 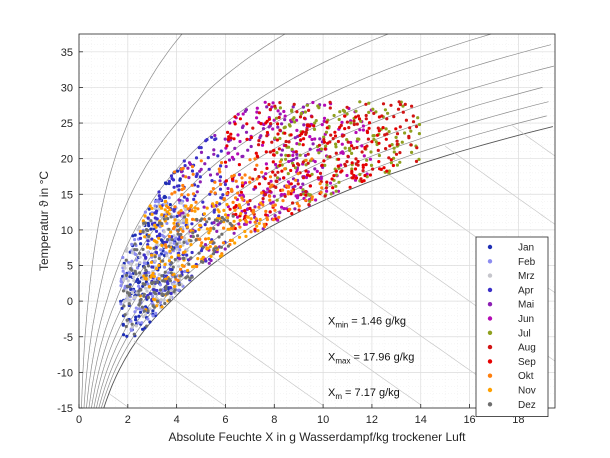 What do you see at coordinates (469, 420) in the screenshot?
I see `x-tick-label: 16` at bounding box center [469, 420].